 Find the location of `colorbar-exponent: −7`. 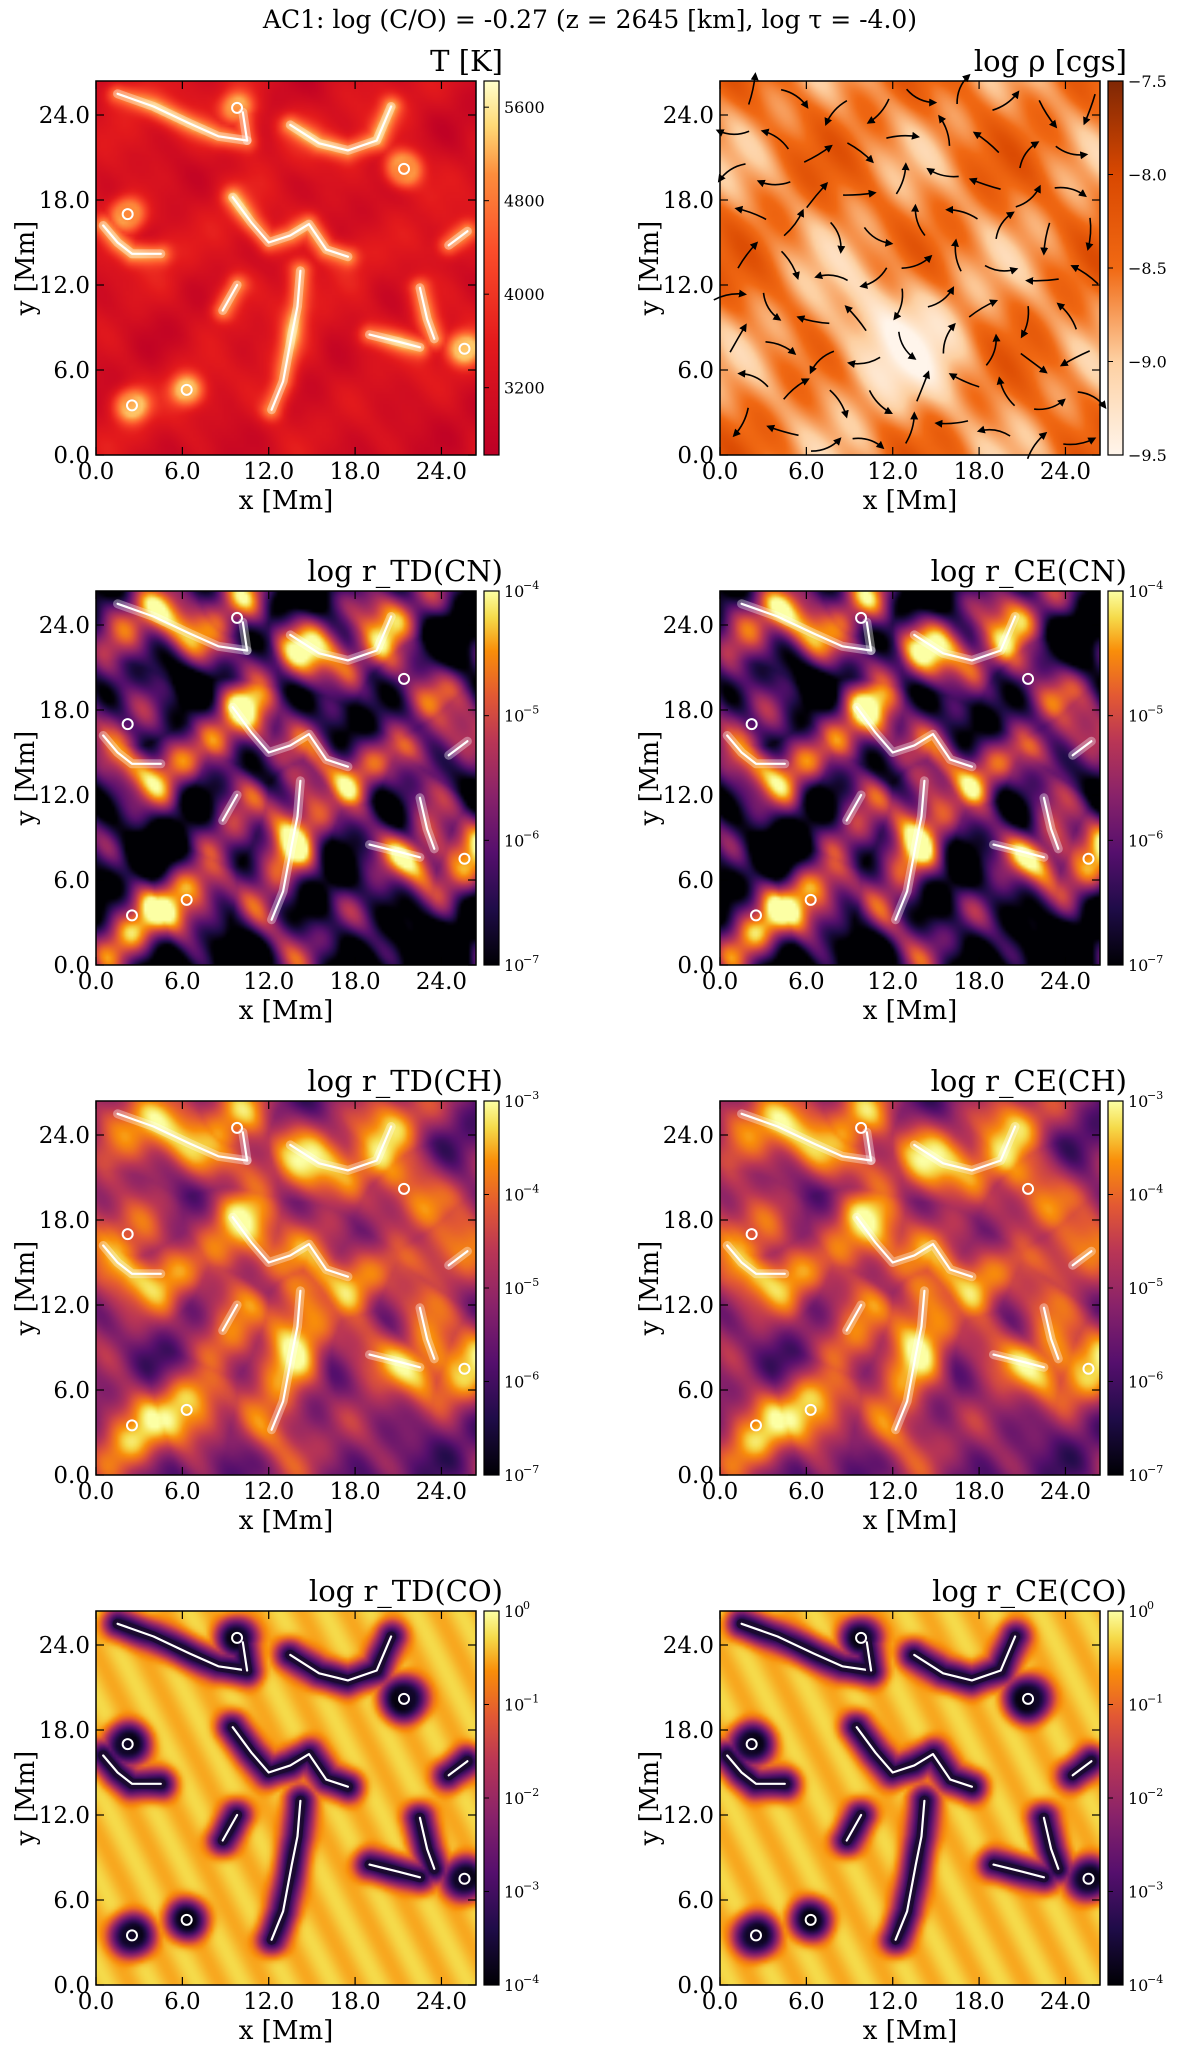

colorbar-exponent: −7 is located at coordinates (1155, 1469).